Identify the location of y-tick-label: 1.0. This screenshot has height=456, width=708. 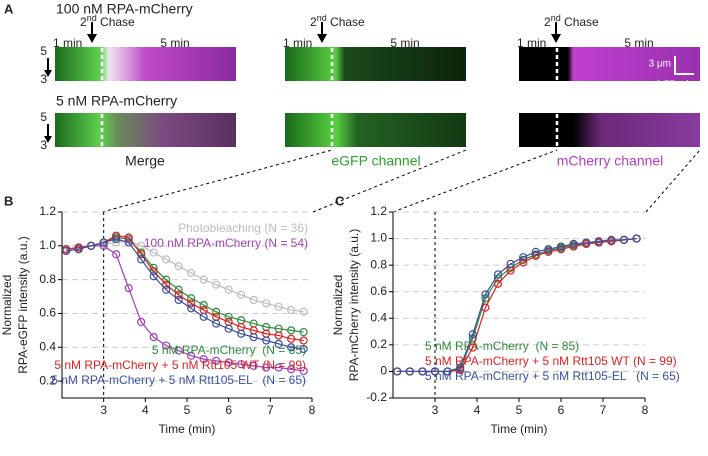
(378, 238).